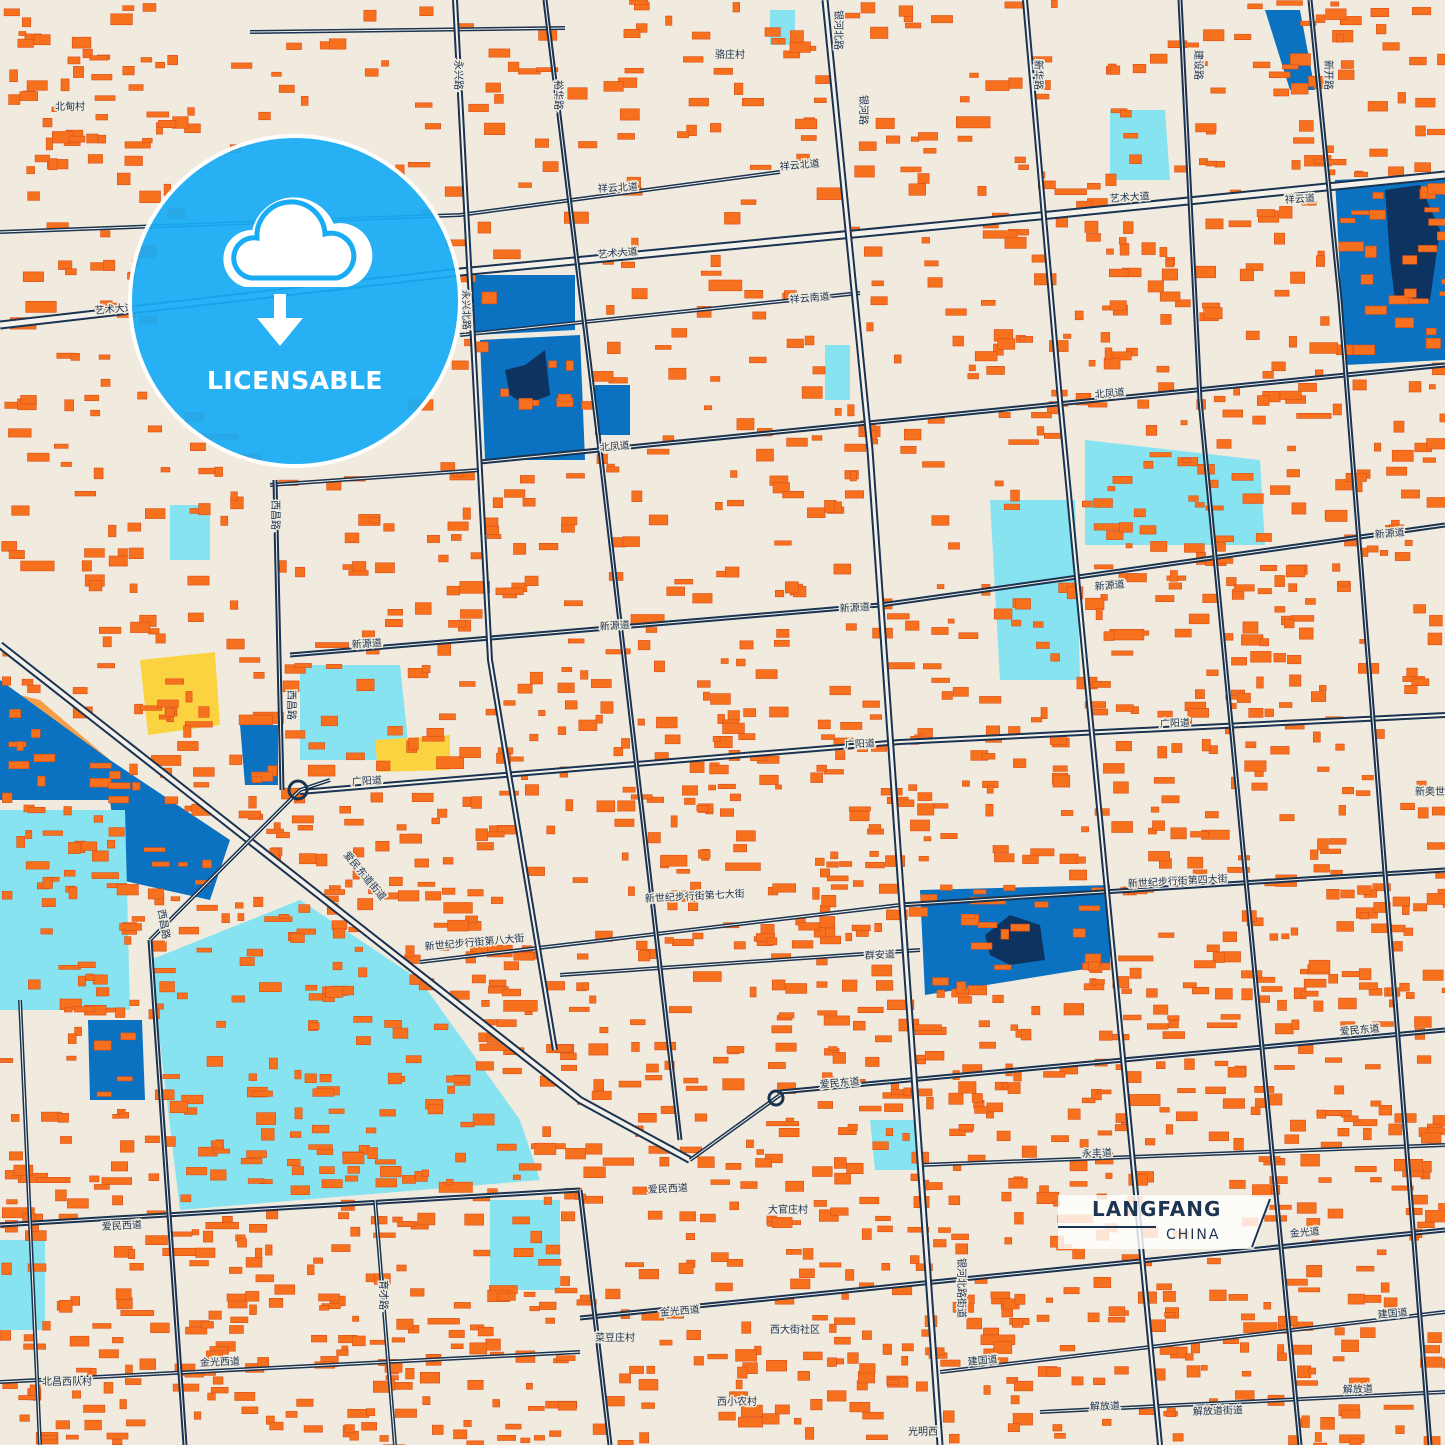  Describe the element at coordinates (295, 301) in the screenshot. I see `licensable-badge: LICENSABLE` at that location.